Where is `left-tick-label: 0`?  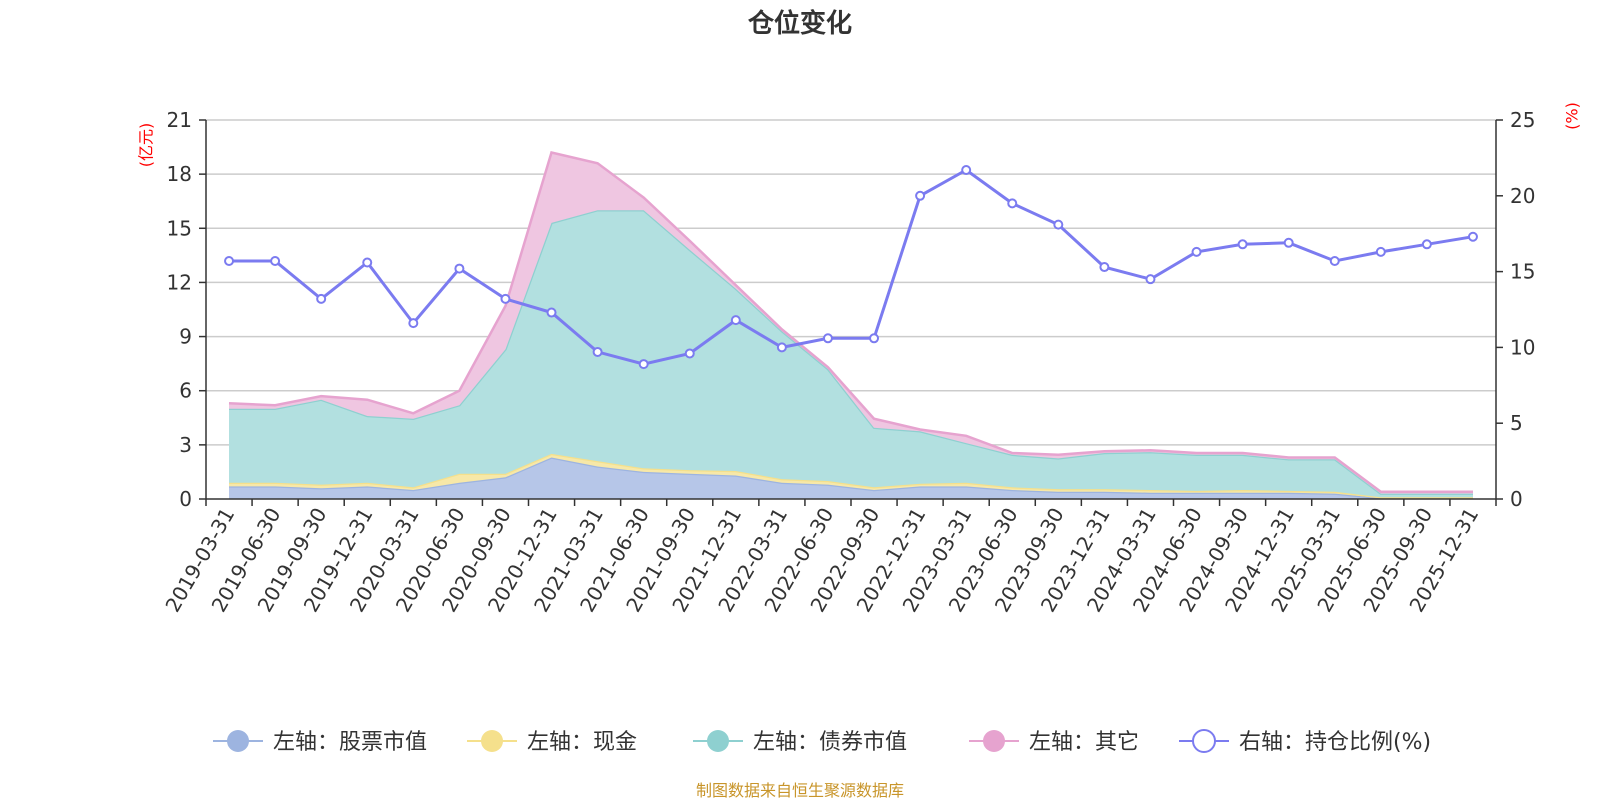
left-tick-label: 0 is located at coordinates (185, 499).